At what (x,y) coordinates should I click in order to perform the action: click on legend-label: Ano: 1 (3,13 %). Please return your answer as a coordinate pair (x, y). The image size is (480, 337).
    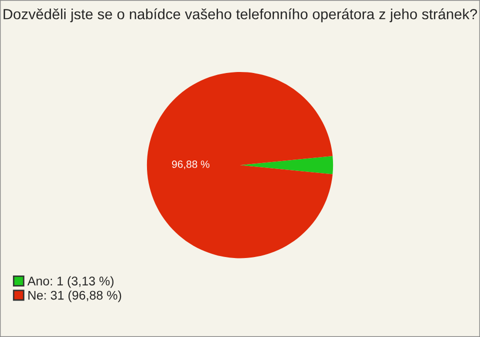
    Looking at the image, I should click on (70, 282).